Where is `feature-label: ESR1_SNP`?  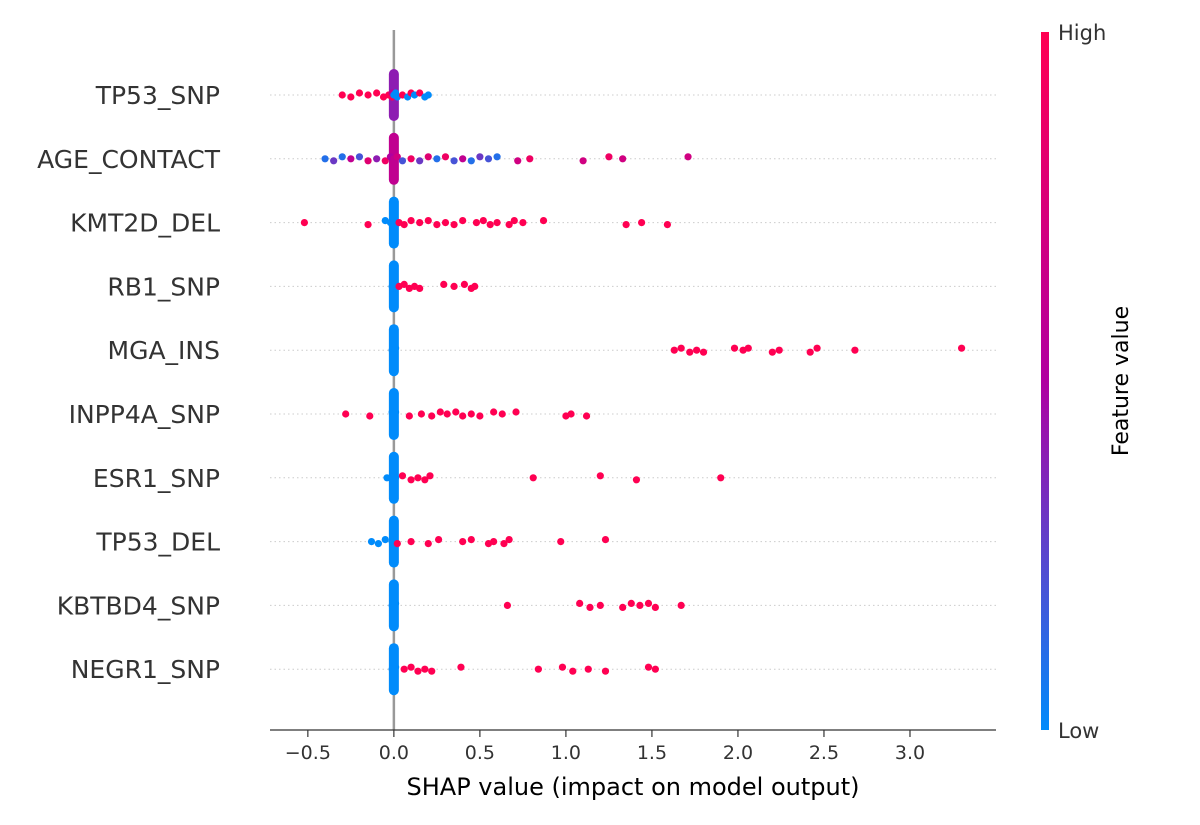 feature-label: ESR1_SNP is located at coordinates (156, 478).